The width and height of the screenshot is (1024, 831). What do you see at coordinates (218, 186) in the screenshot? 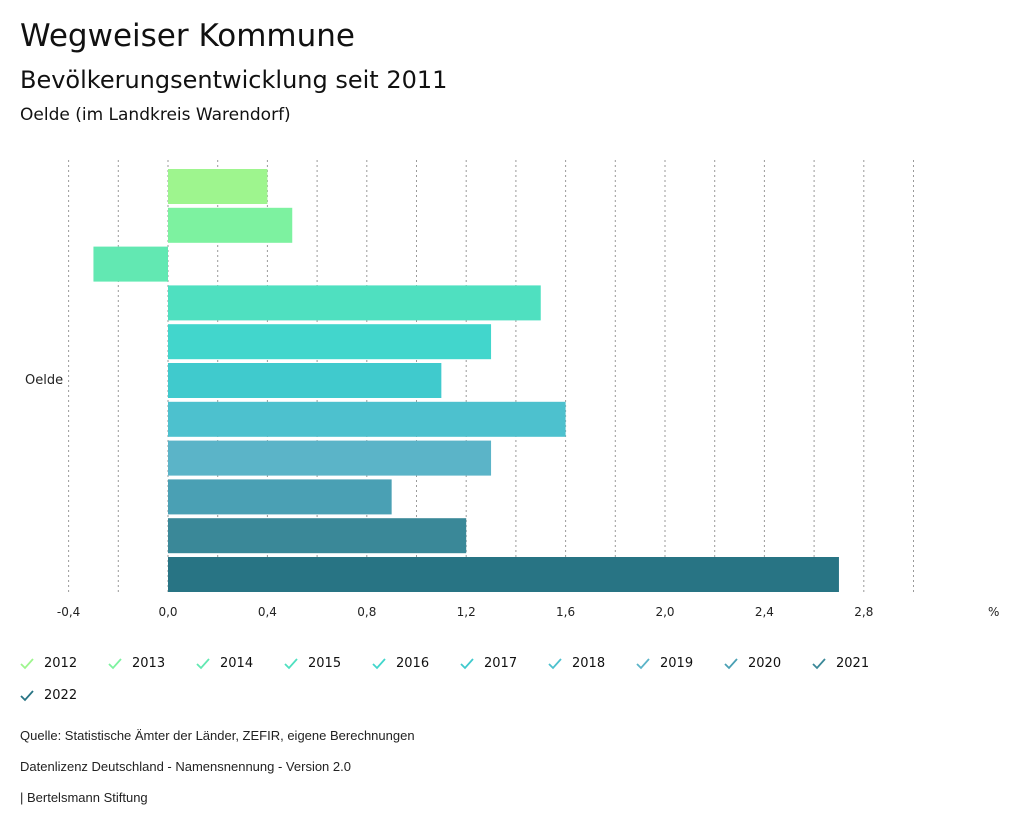
I see `bar-2012` at bounding box center [218, 186].